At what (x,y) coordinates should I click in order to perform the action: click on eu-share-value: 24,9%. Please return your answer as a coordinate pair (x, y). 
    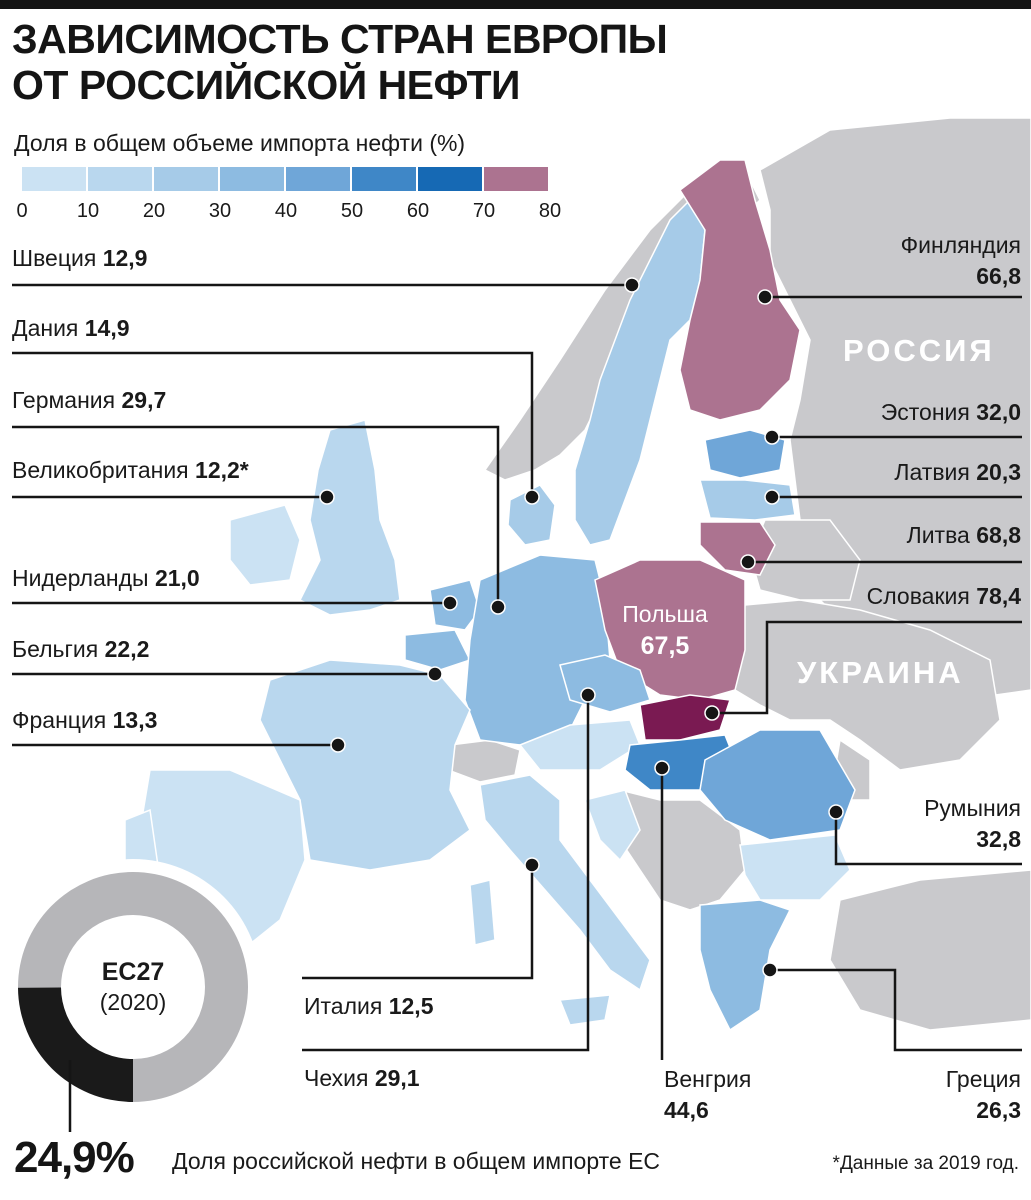
    Looking at the image, I should click on (74, 1157).